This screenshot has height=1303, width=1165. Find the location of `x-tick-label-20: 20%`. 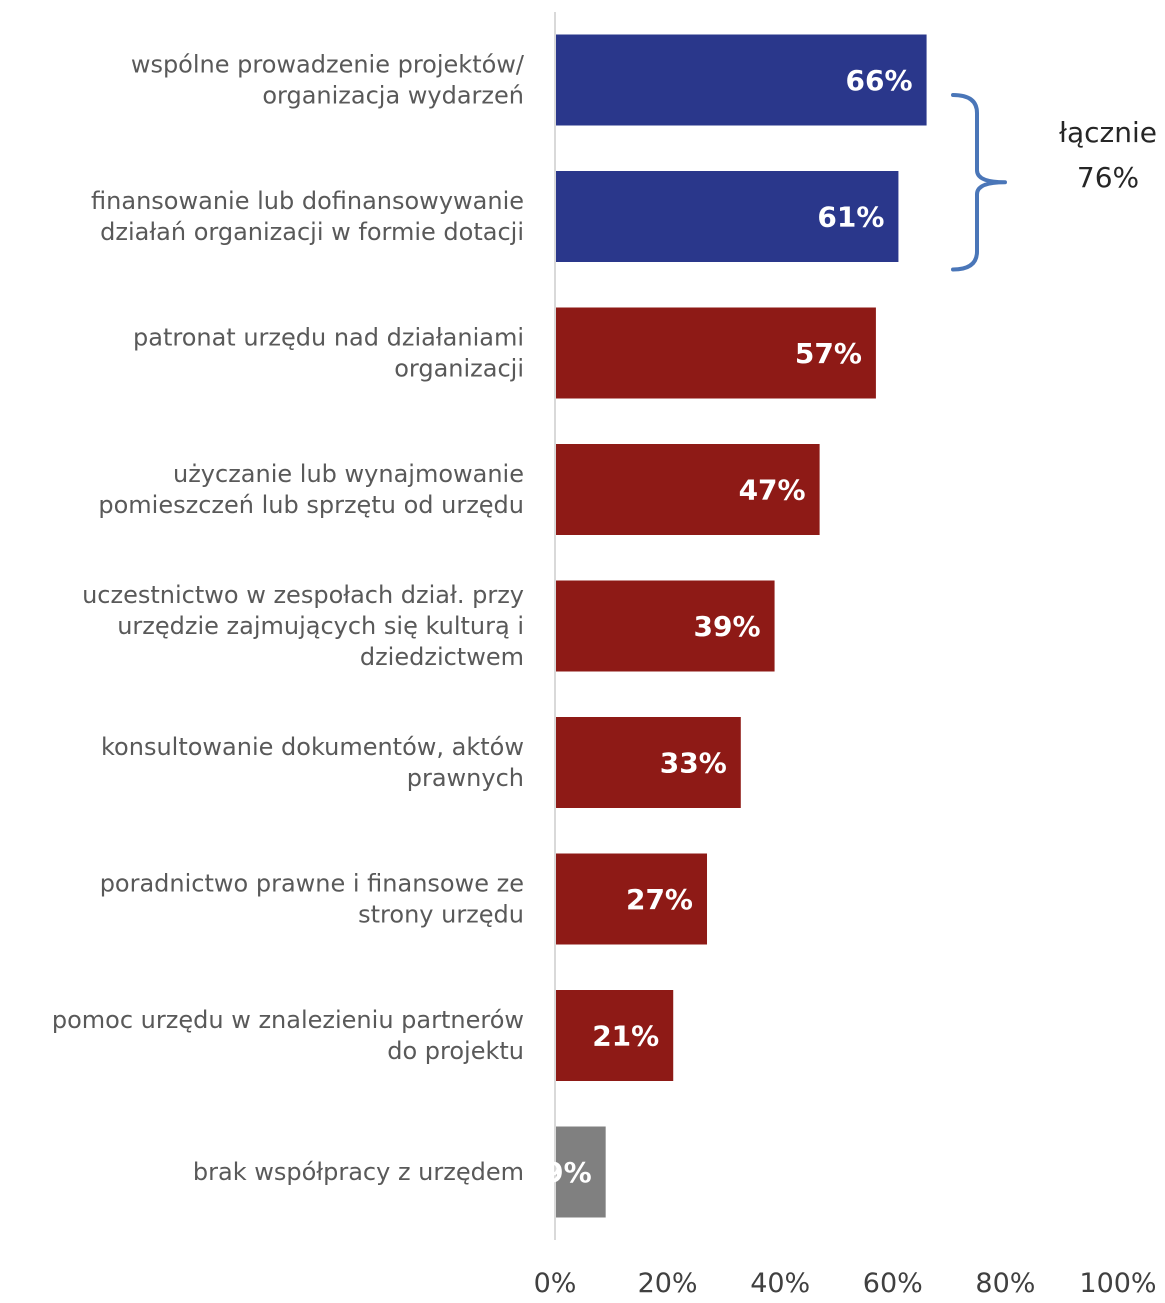

x-tick-label-20: 20% is located at coordinates (668, 1283).